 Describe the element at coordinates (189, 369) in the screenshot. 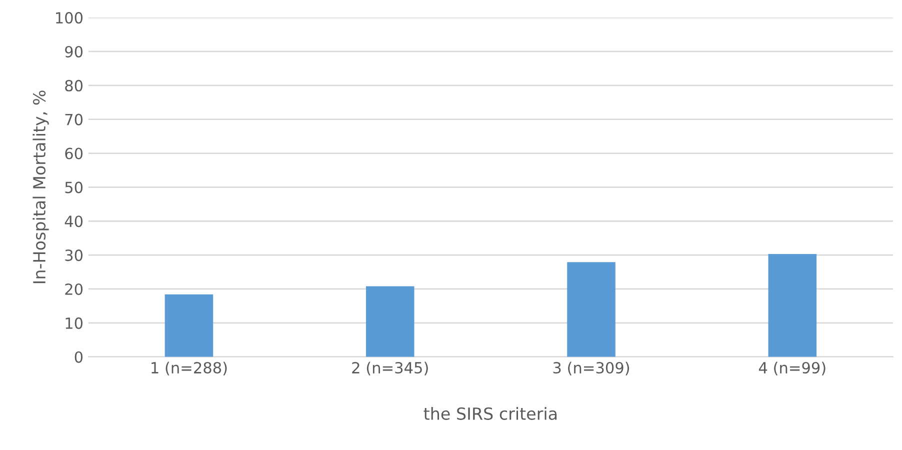

I see `x-tick-label: 1 (n=288)` at that location.